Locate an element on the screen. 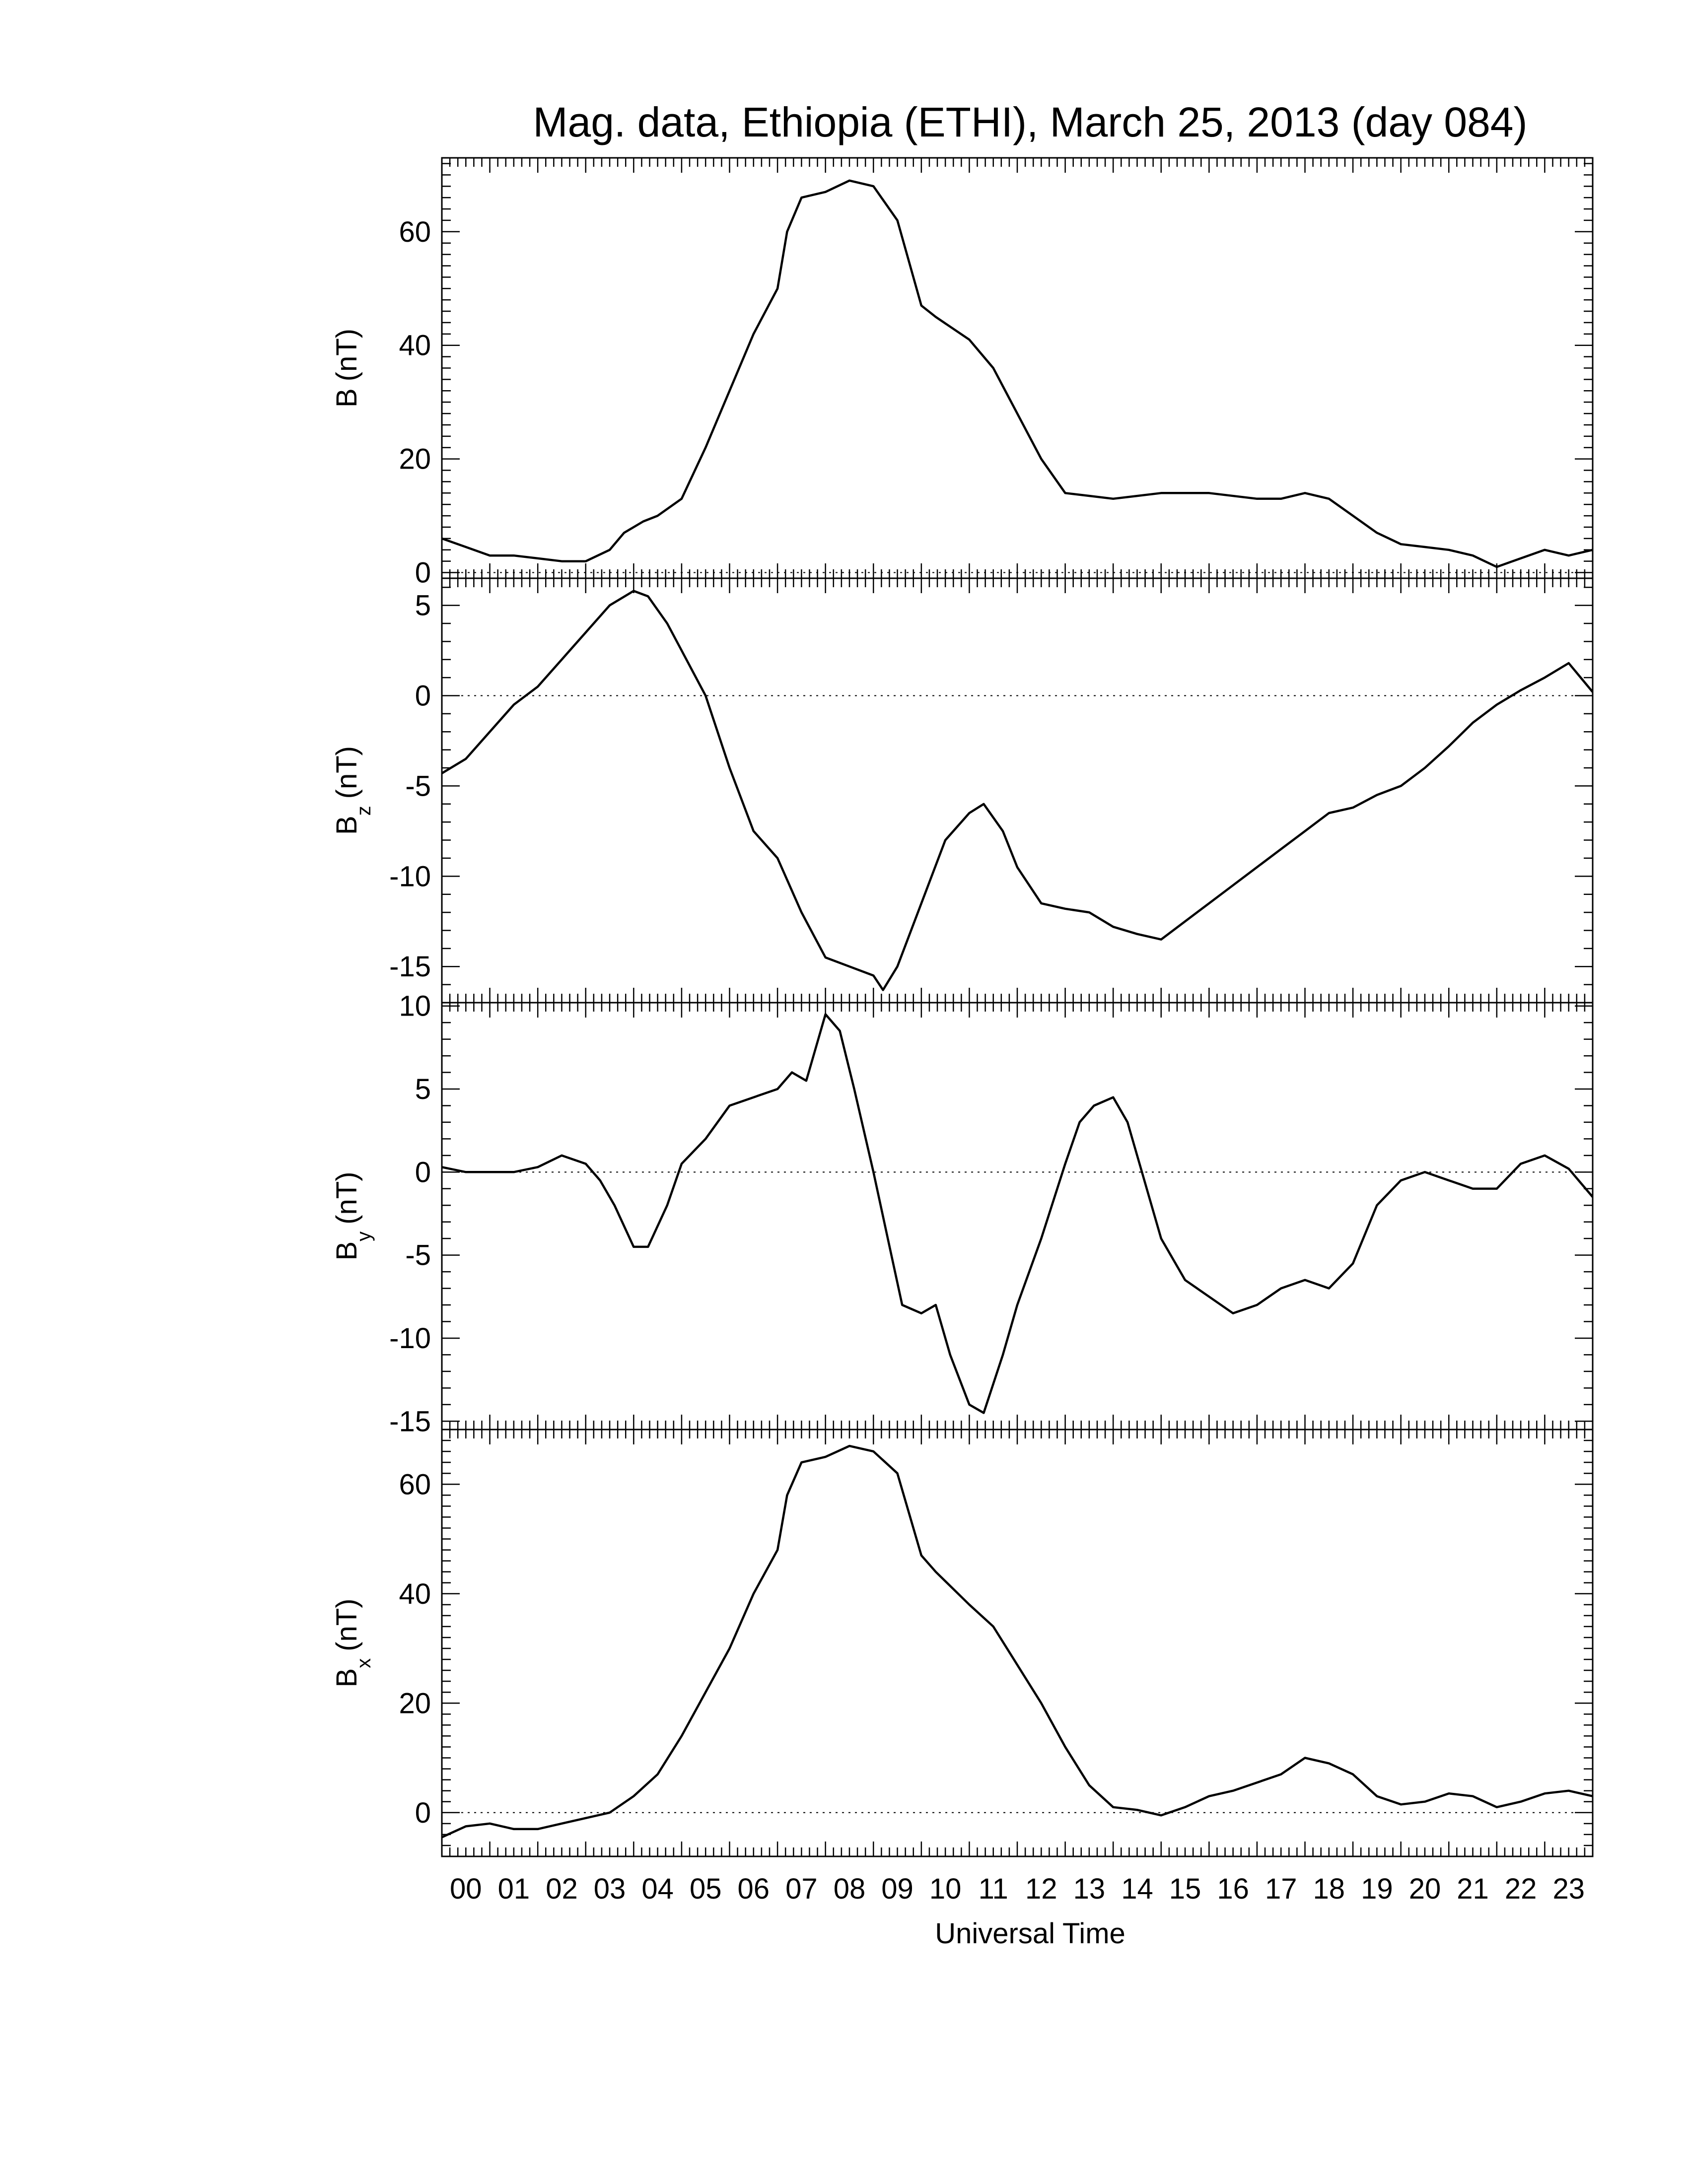 Image resolution: width=1688 pixels, height=2184 pixels. y-axis-title: B (nT) is located at coordinates (347, 368).